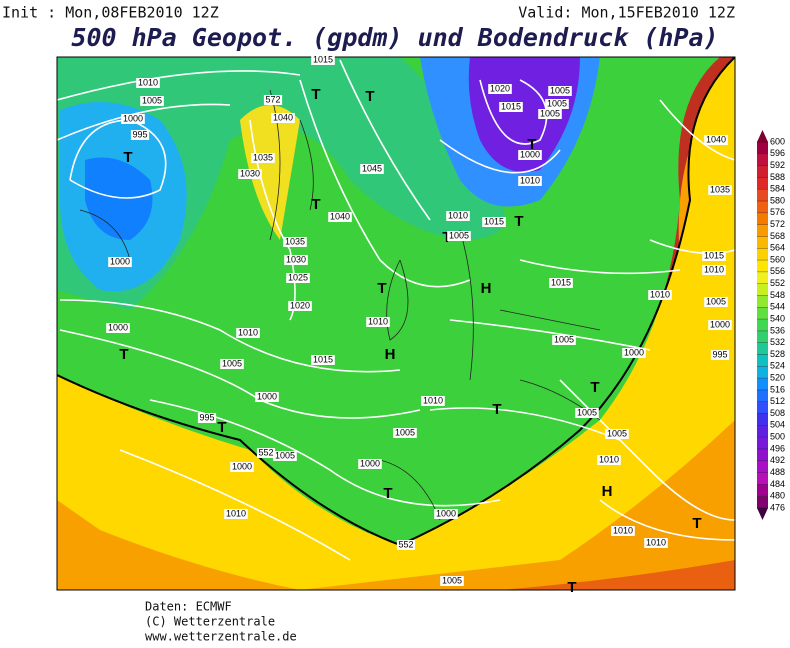 Image resolution: width=790 pixels, height=648 pixels. I want to click on colorbar-label: 488, so click(777, 472).